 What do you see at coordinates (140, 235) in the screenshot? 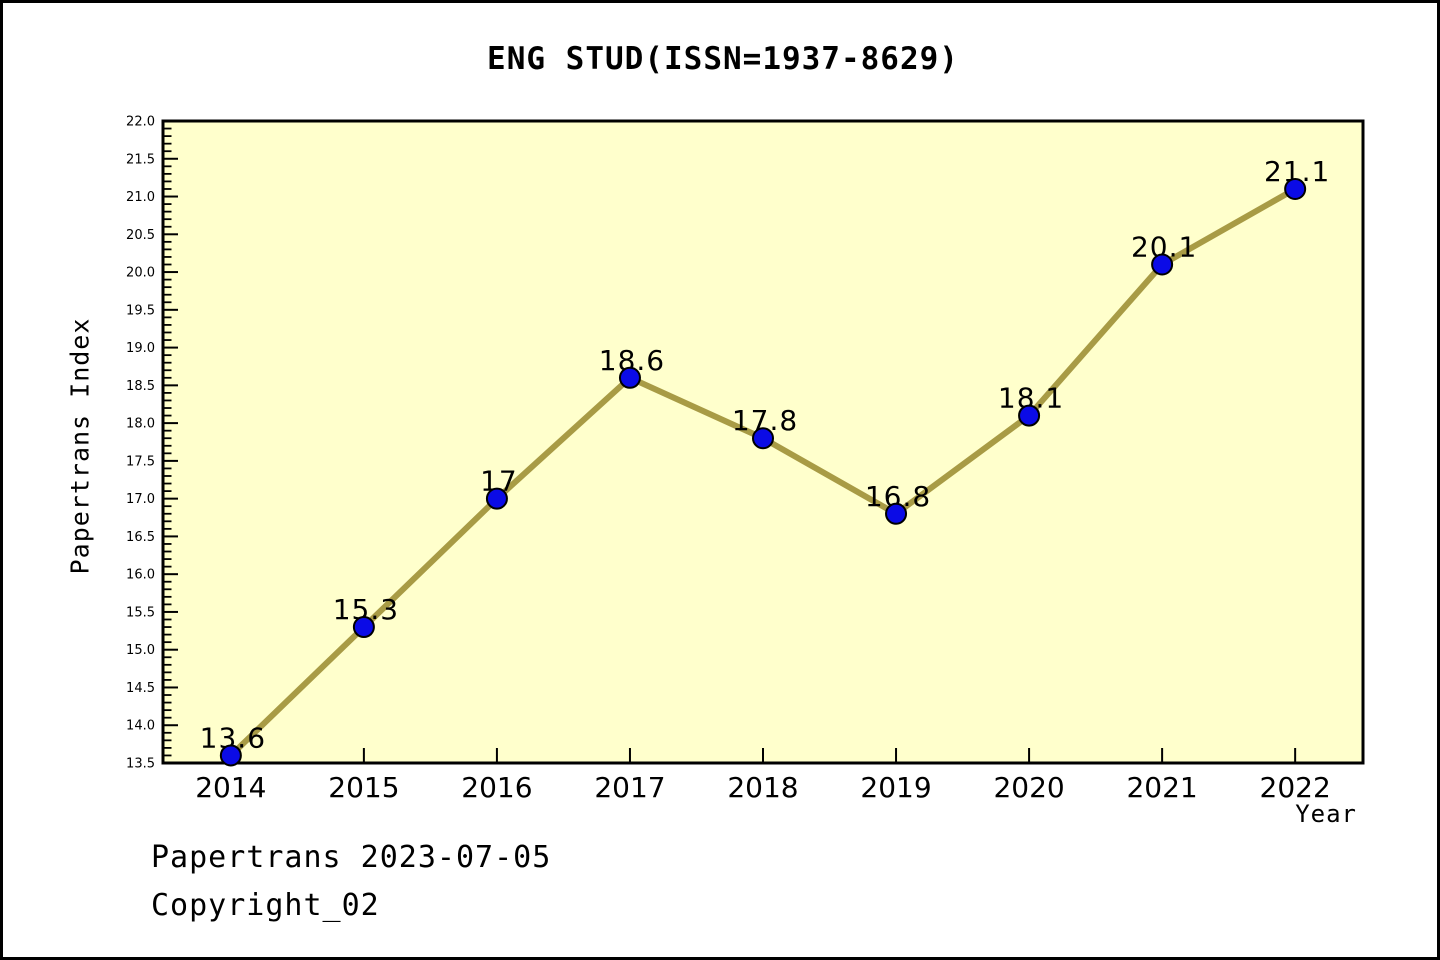
I see `y-tick-label: 20.5` at bounding box center [140, 235].